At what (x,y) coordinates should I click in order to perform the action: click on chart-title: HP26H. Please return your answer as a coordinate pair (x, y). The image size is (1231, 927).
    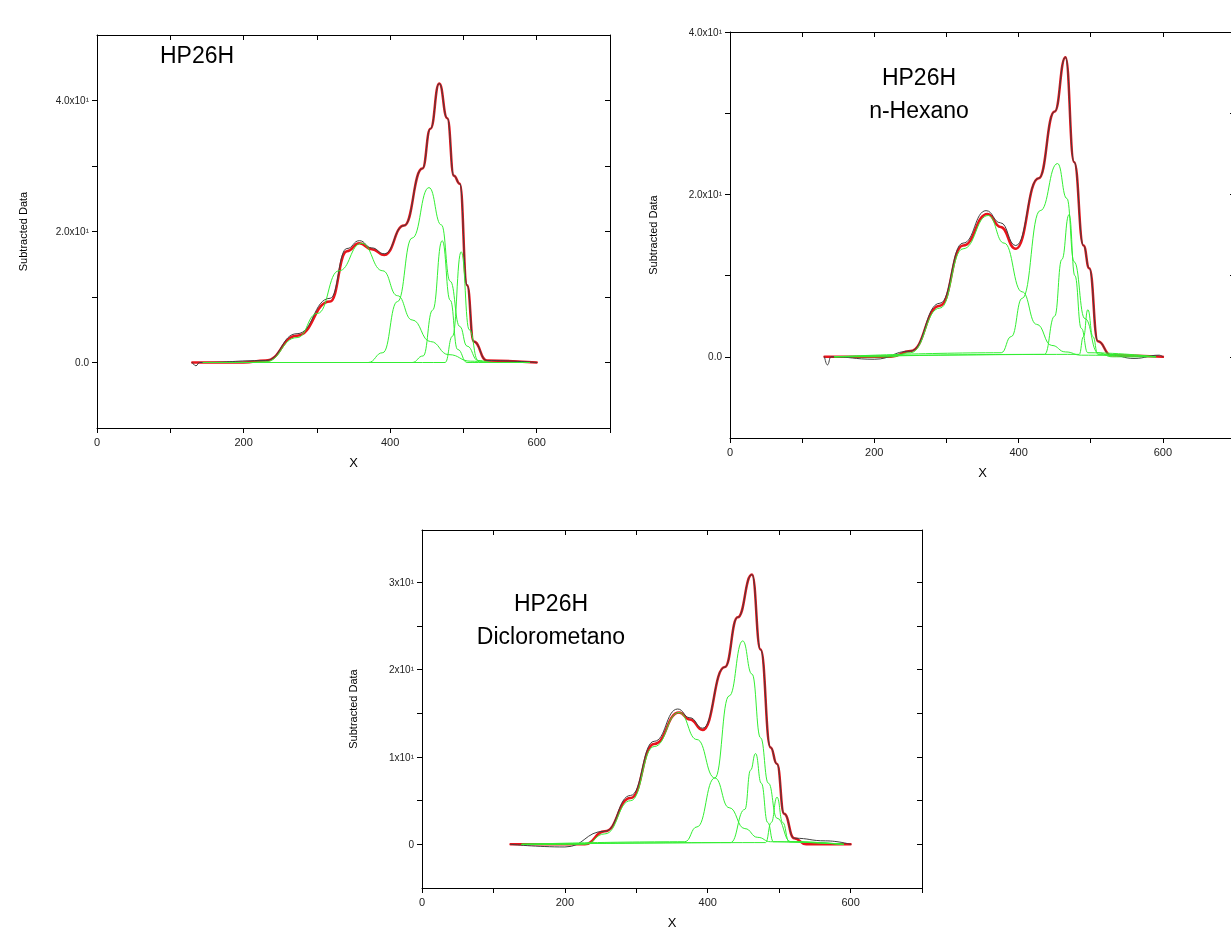
    Looking at the image, I should click on (197, 54).